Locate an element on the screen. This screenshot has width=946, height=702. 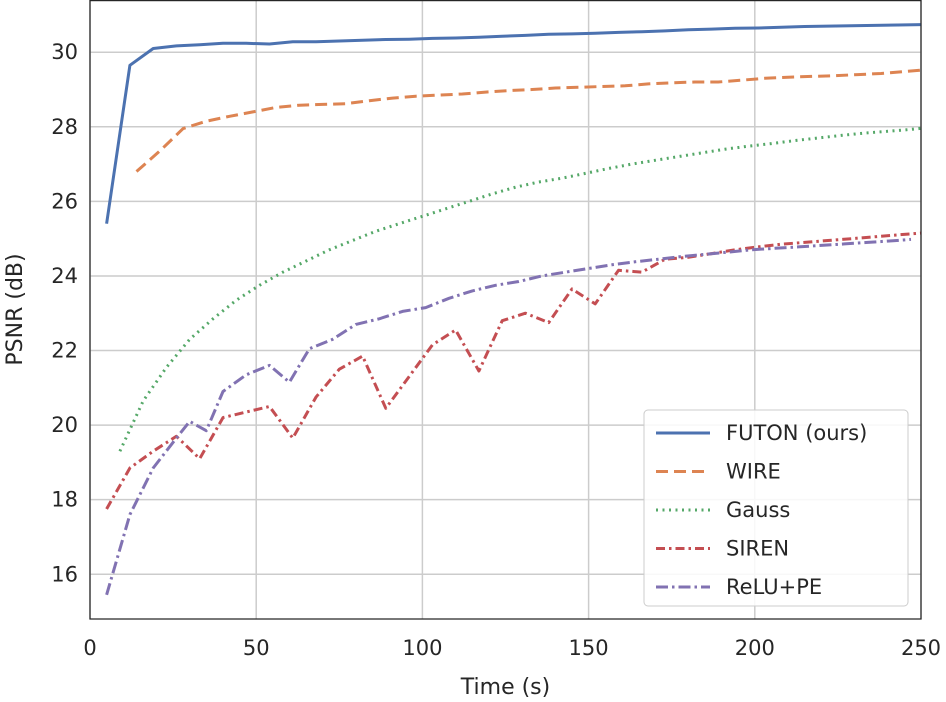
legend-label: ReLU+PE is located at coordinates (774, 587).